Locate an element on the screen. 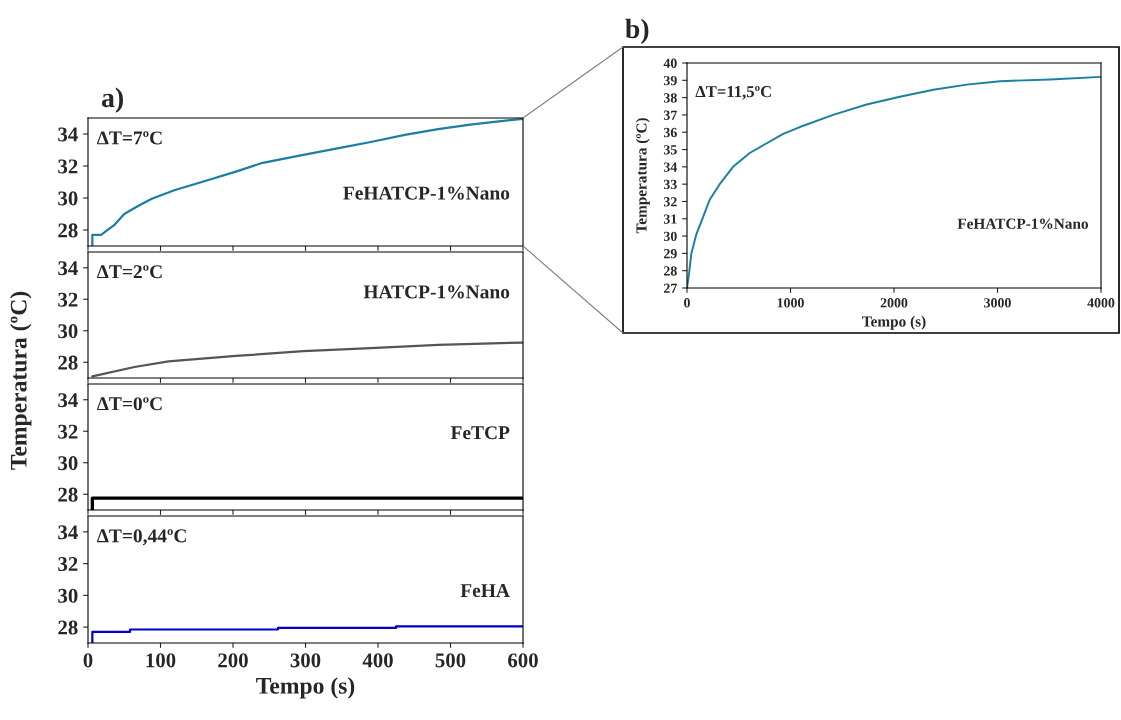  x-tick-label: 200 is located at coordinates (233, 660).